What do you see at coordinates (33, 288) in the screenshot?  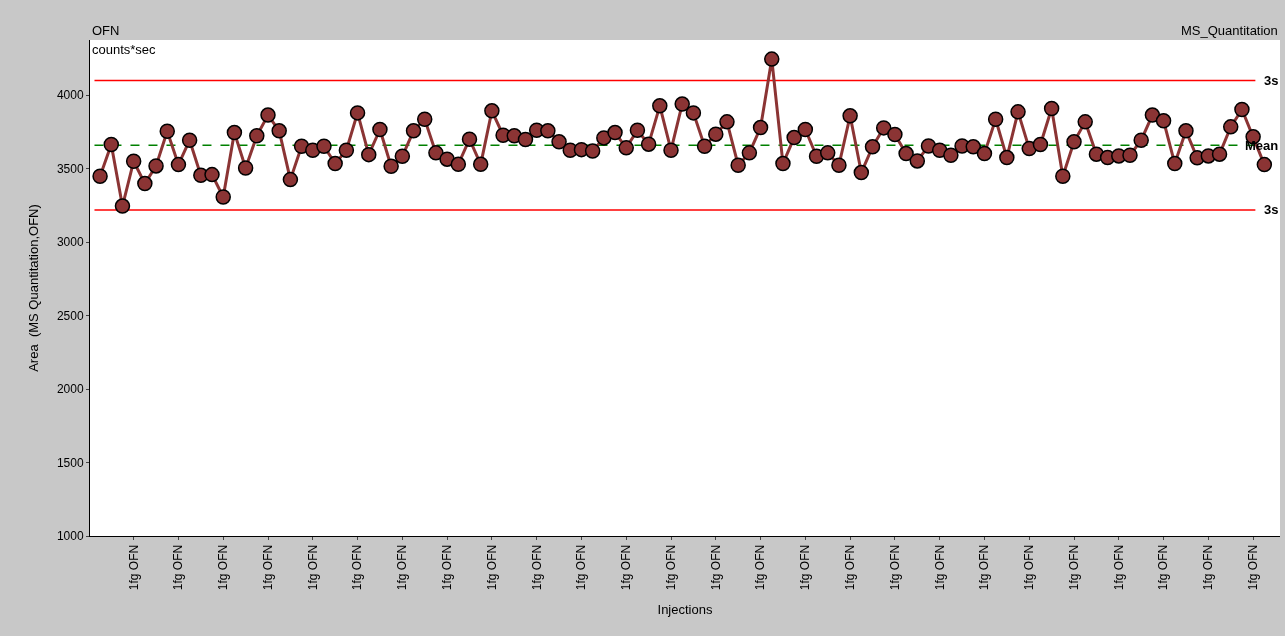 I see `y-axis-title: Area (MS Quantitation,OFN)` at bounding box center [33, 288].